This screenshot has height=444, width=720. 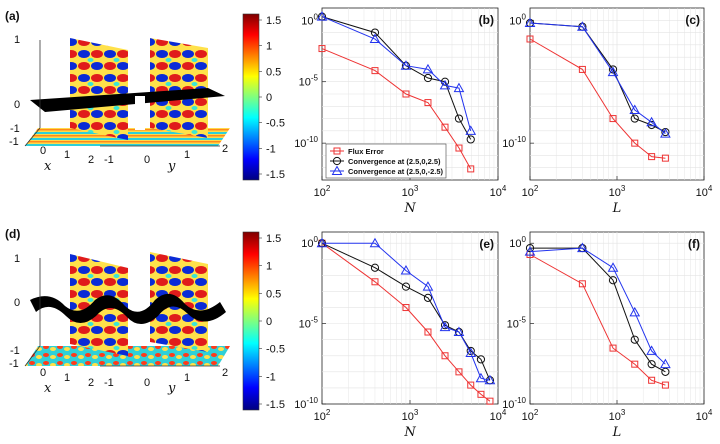 What do you see at coordinates (109, 160) in the screenshot?
I see `y-tick: -1` at bounding box center [109, 160].